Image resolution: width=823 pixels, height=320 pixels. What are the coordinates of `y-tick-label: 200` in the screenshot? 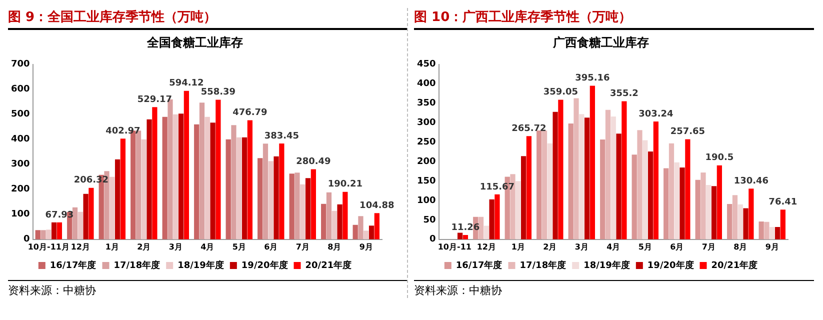 It's located at (426, 161).